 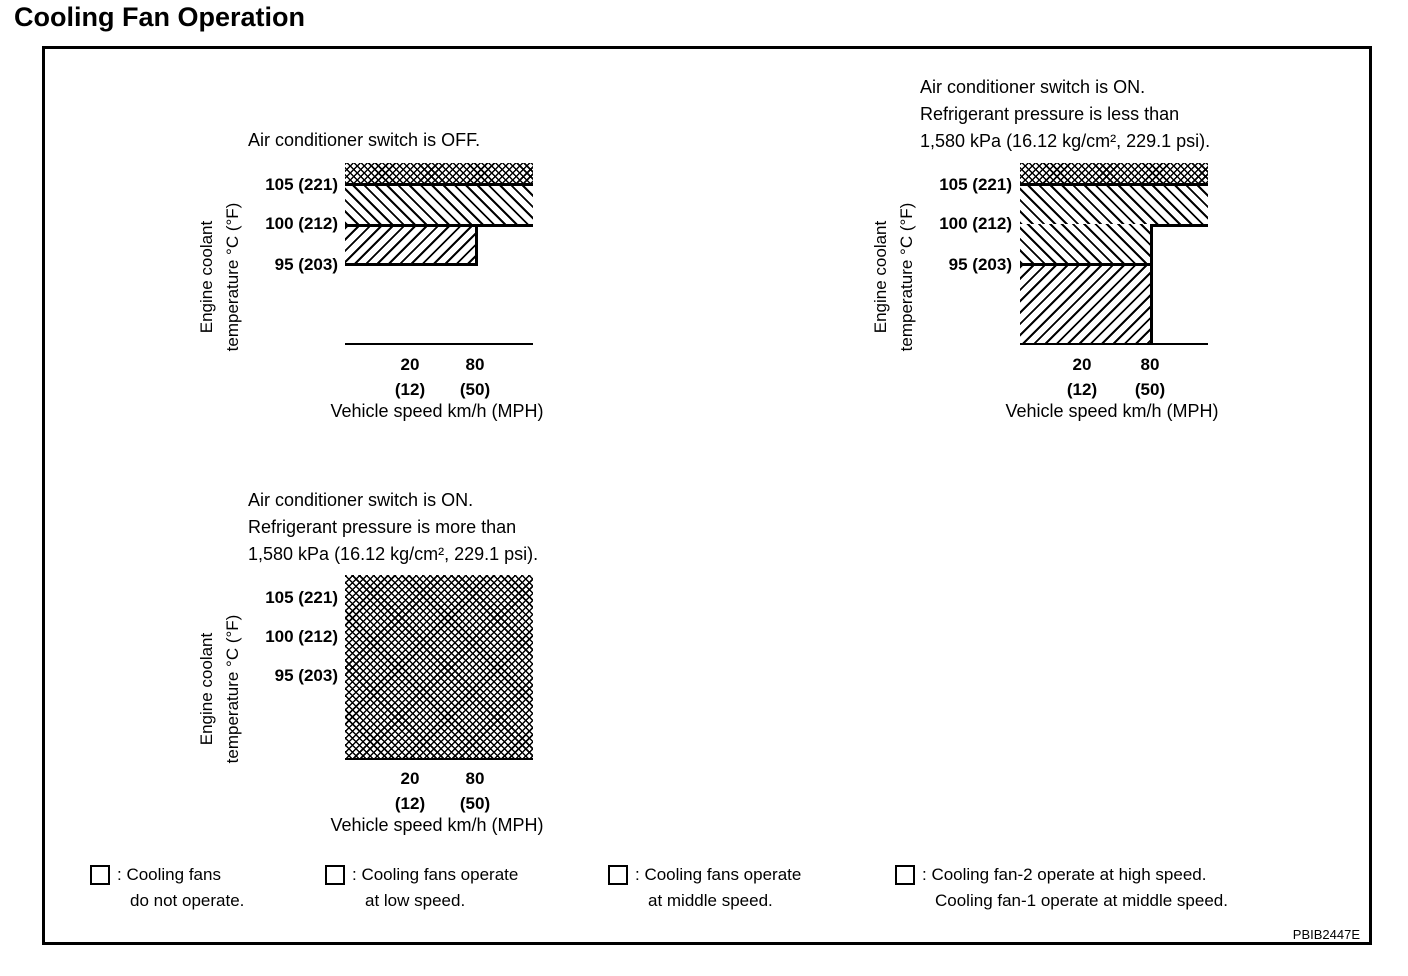 I want to click on chart3-y-tick-95: 95 (203), so click(x=306, y=675).